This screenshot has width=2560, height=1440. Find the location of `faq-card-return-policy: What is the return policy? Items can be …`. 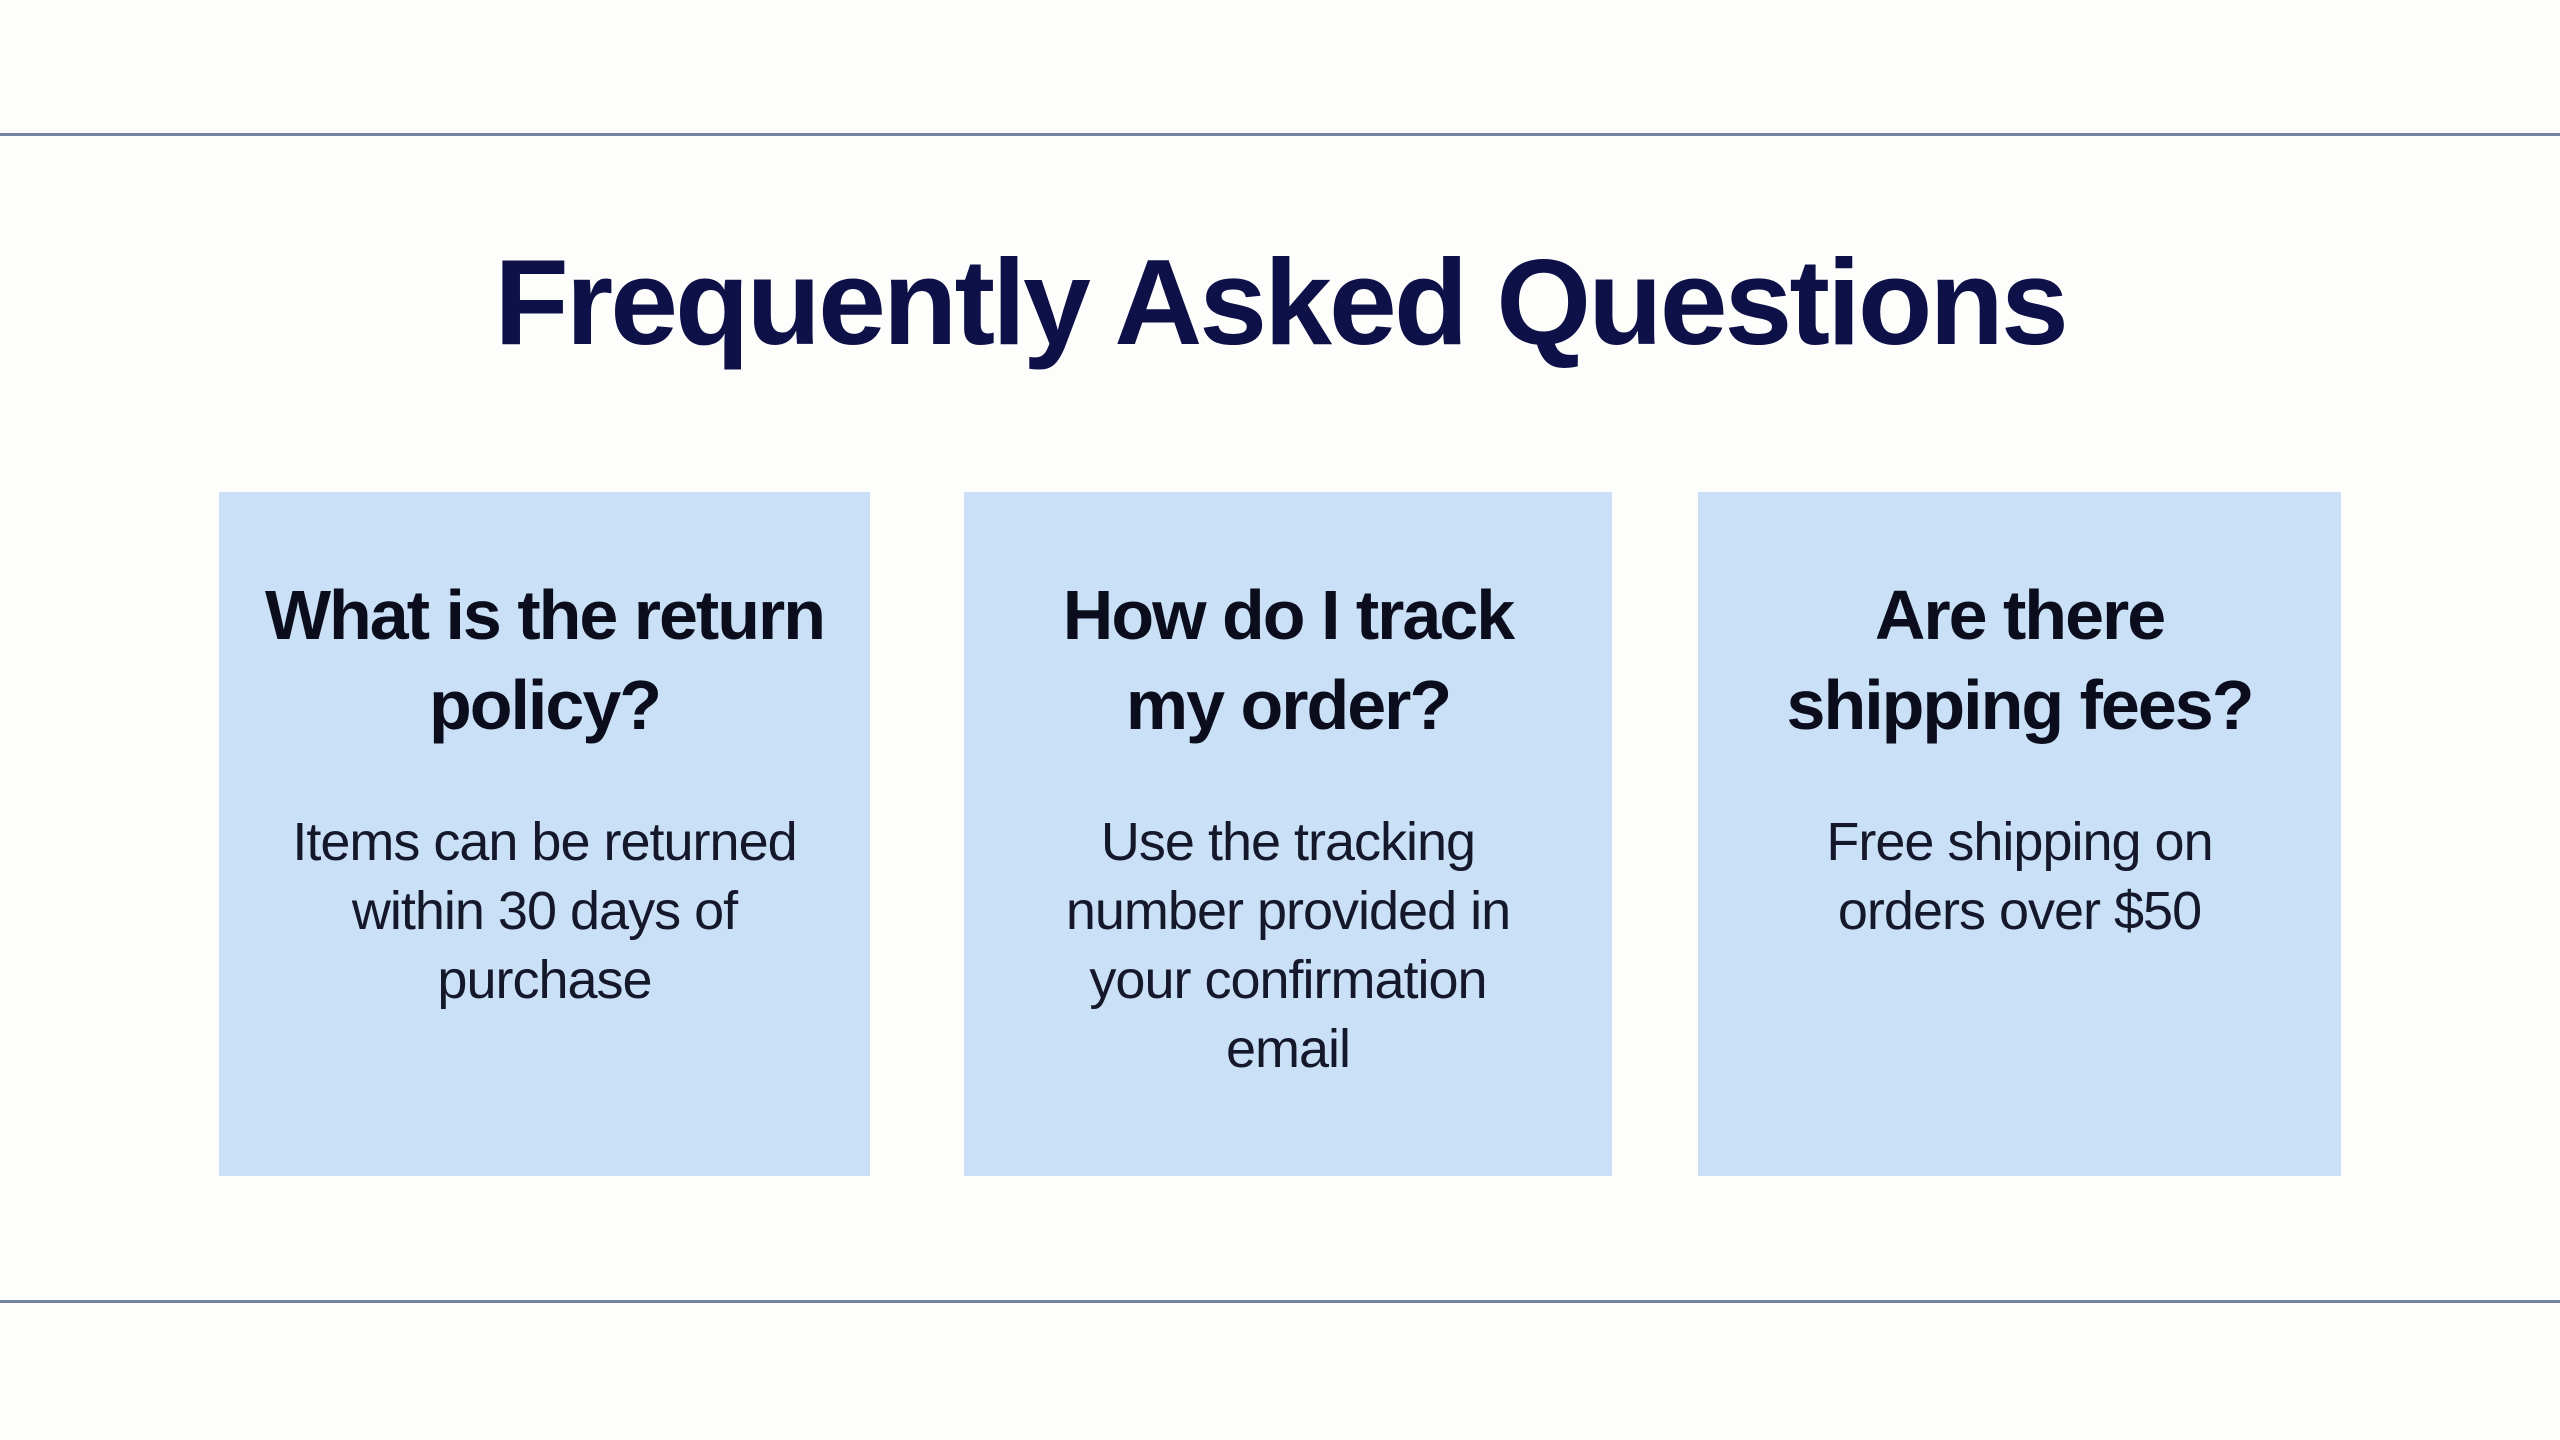

faq-card-return-policy: What is the return policy? Items can be … is located at coordinates (544, 834).